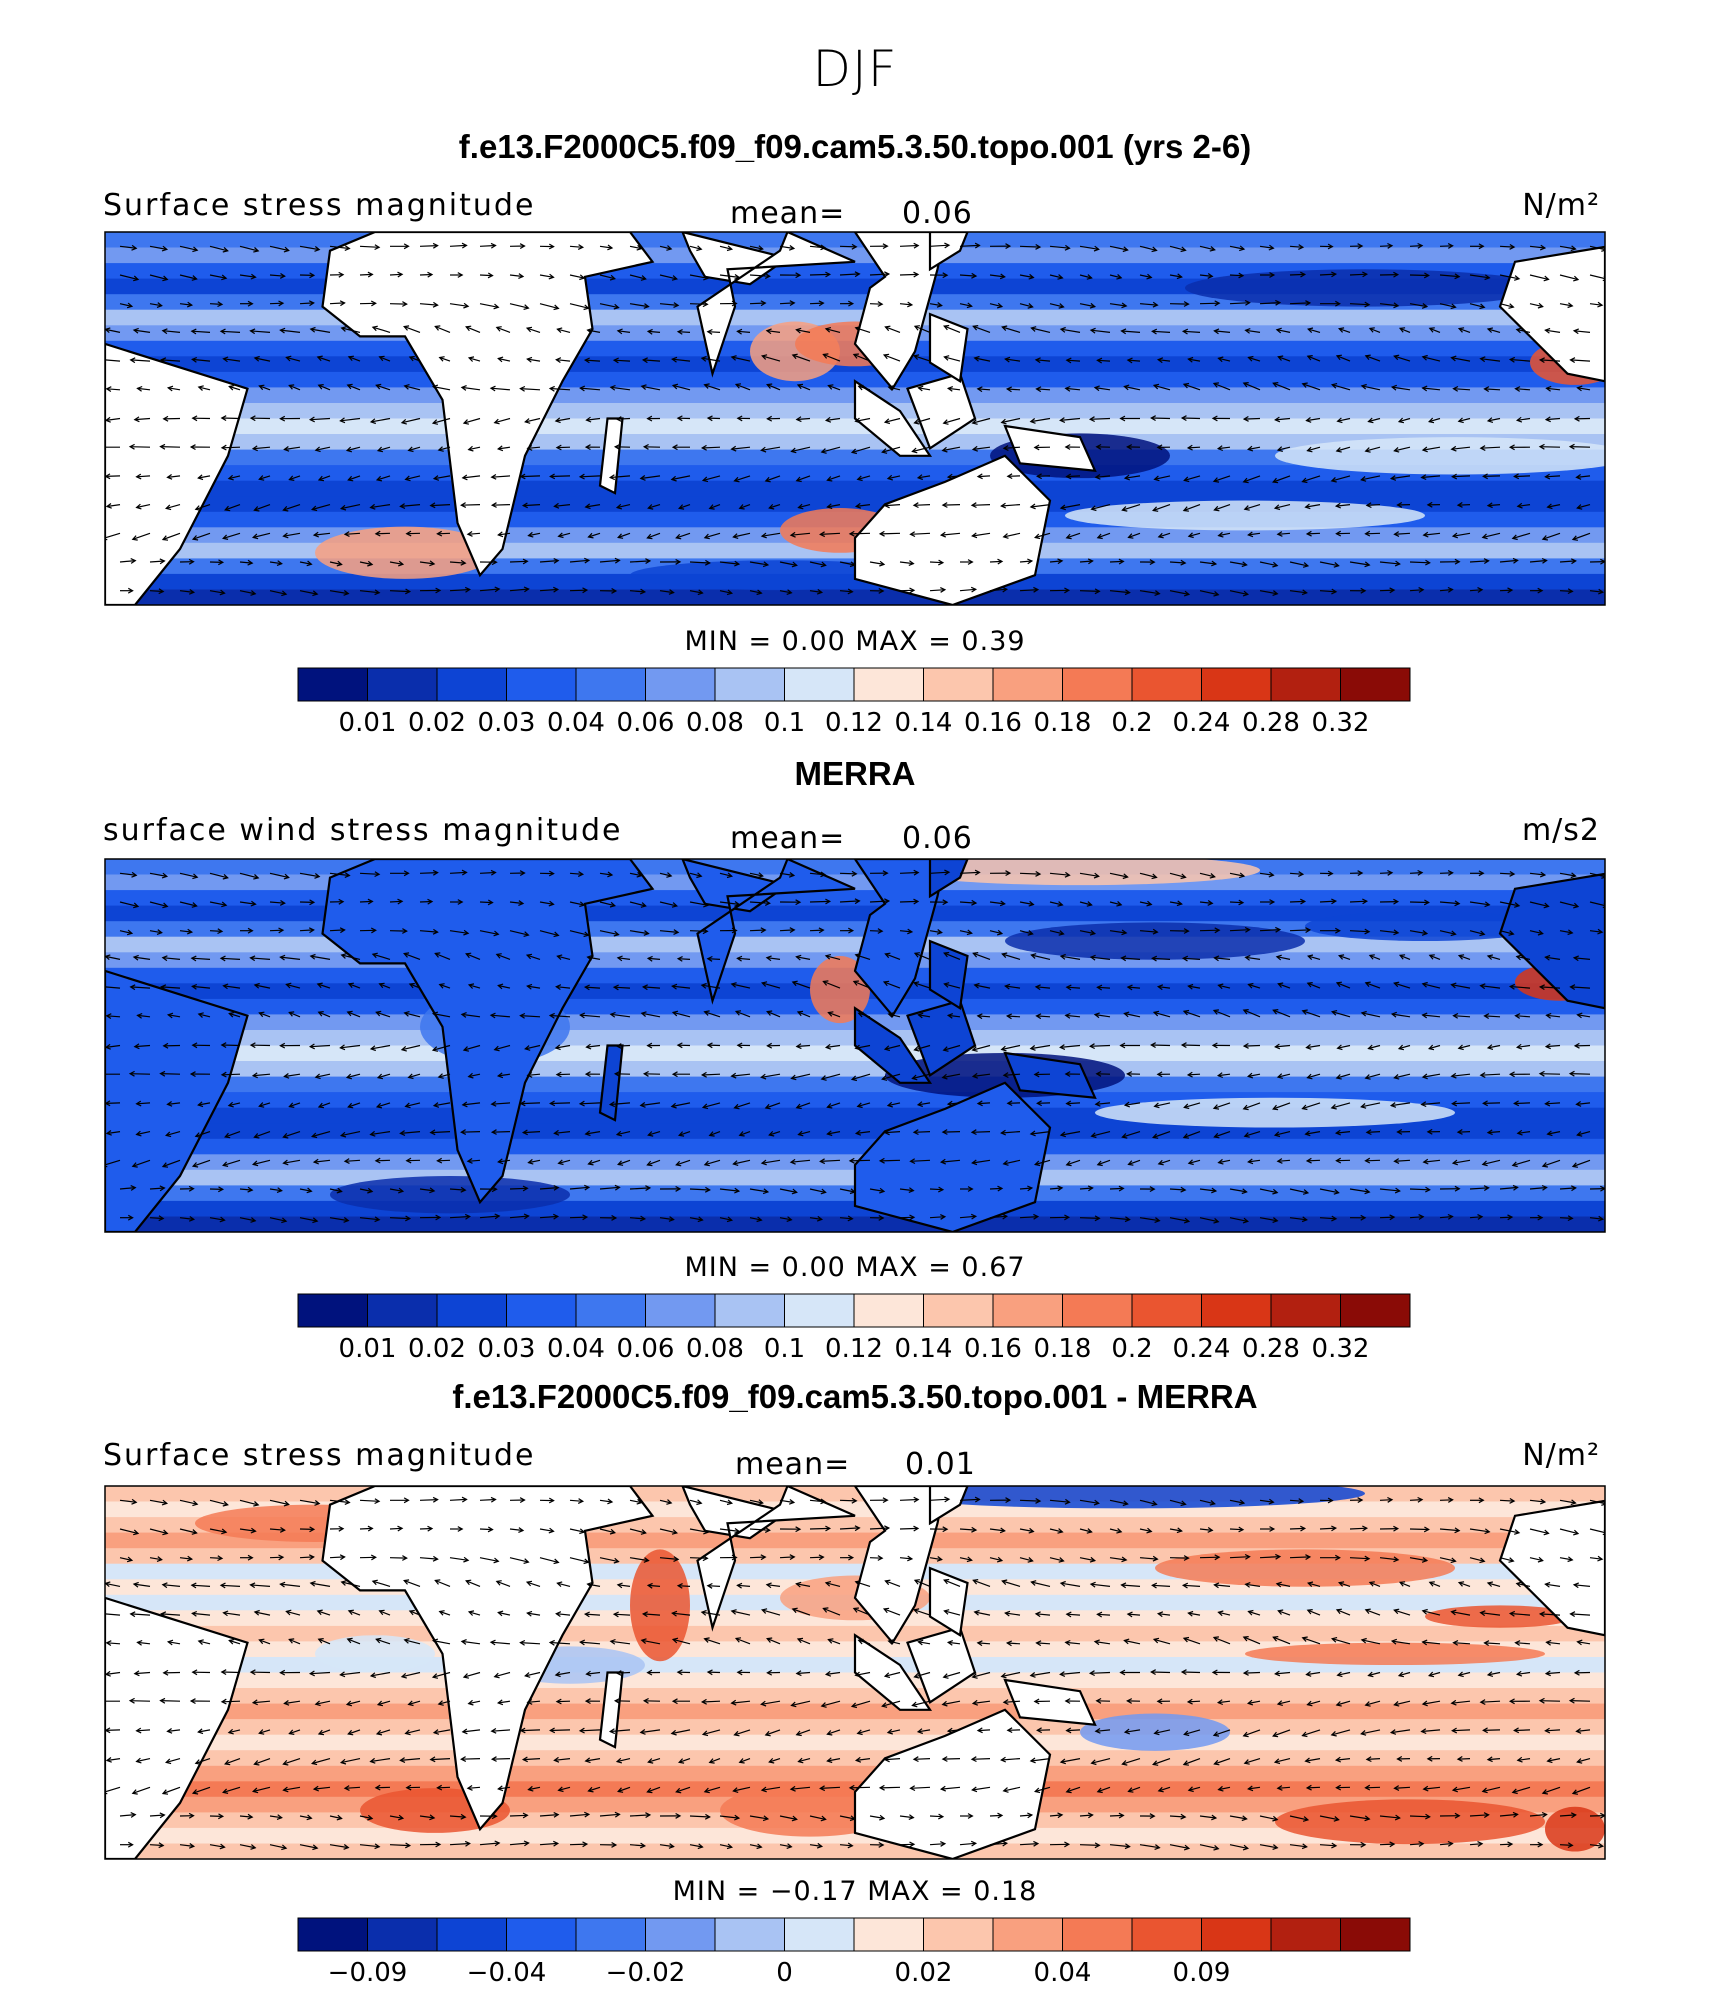  I want to click on colorbar-3: −0.09 −0.04 −0.02 0 0.02 0.04 0.09, so click(854, 1952).